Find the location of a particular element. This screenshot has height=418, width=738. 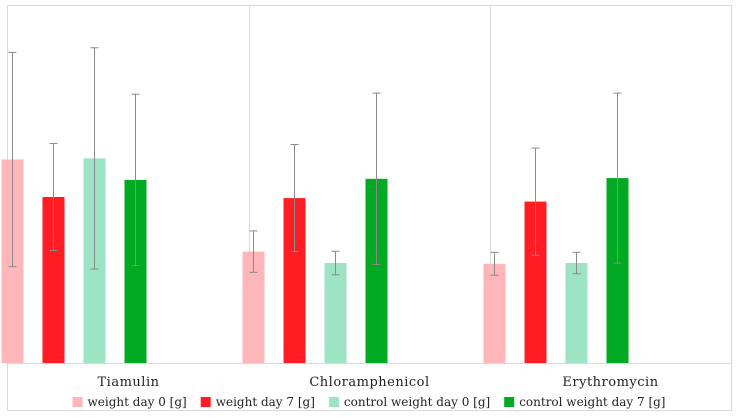

legend-label: control weight day 7 [g] is located at coordinates (592, 402).